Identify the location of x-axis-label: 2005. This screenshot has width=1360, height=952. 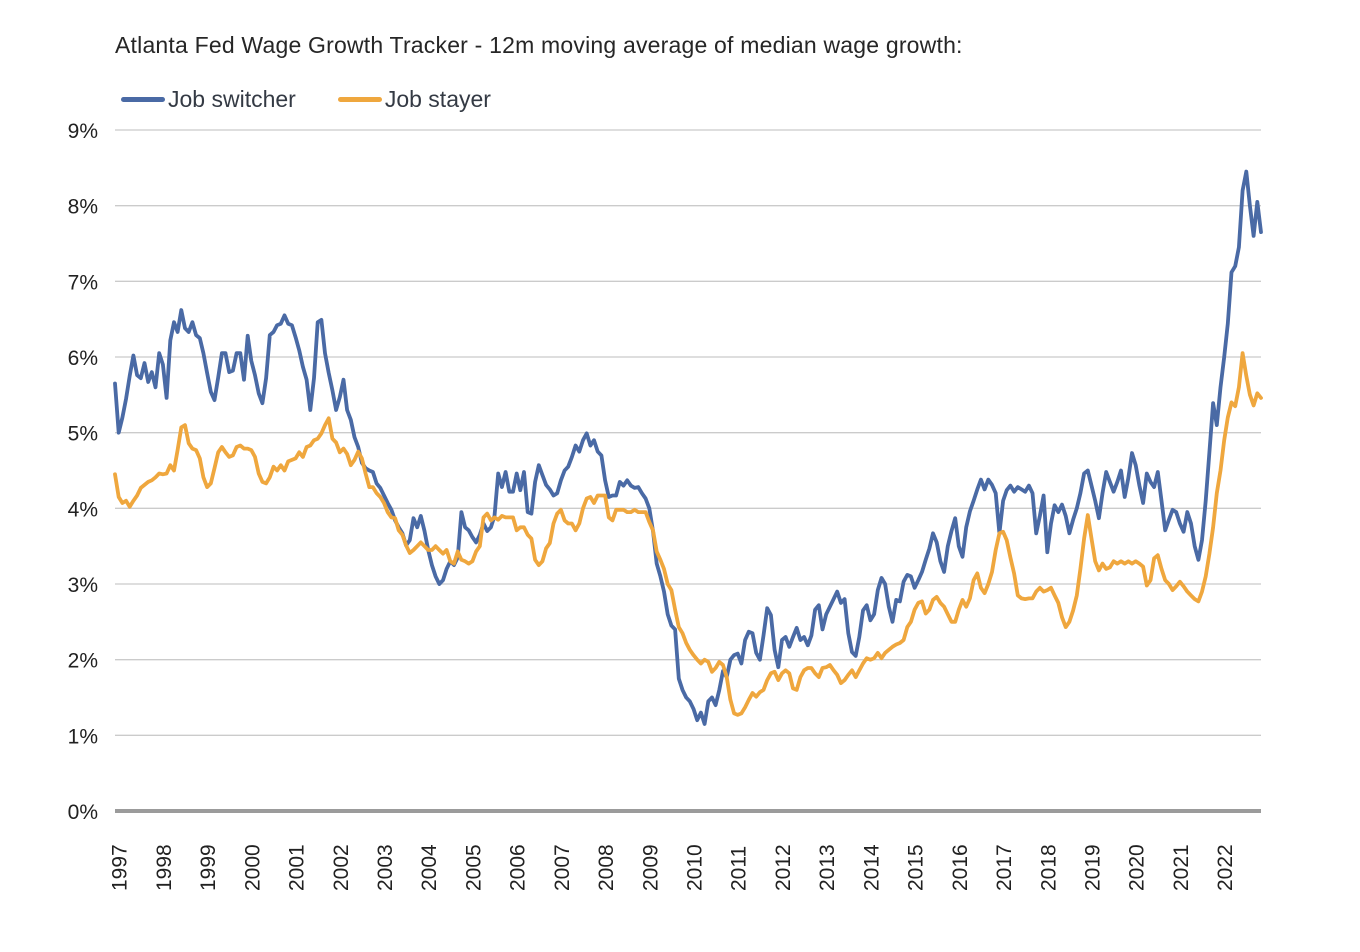
(473, 867).